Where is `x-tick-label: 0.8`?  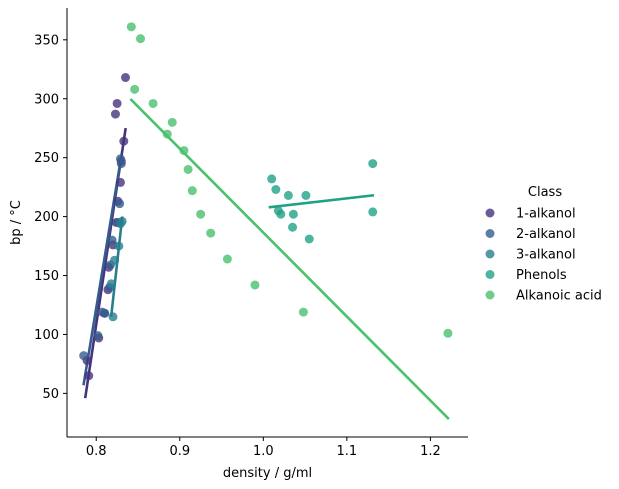
x-tick-label: 0.8 is located at coordinates (96, 451).